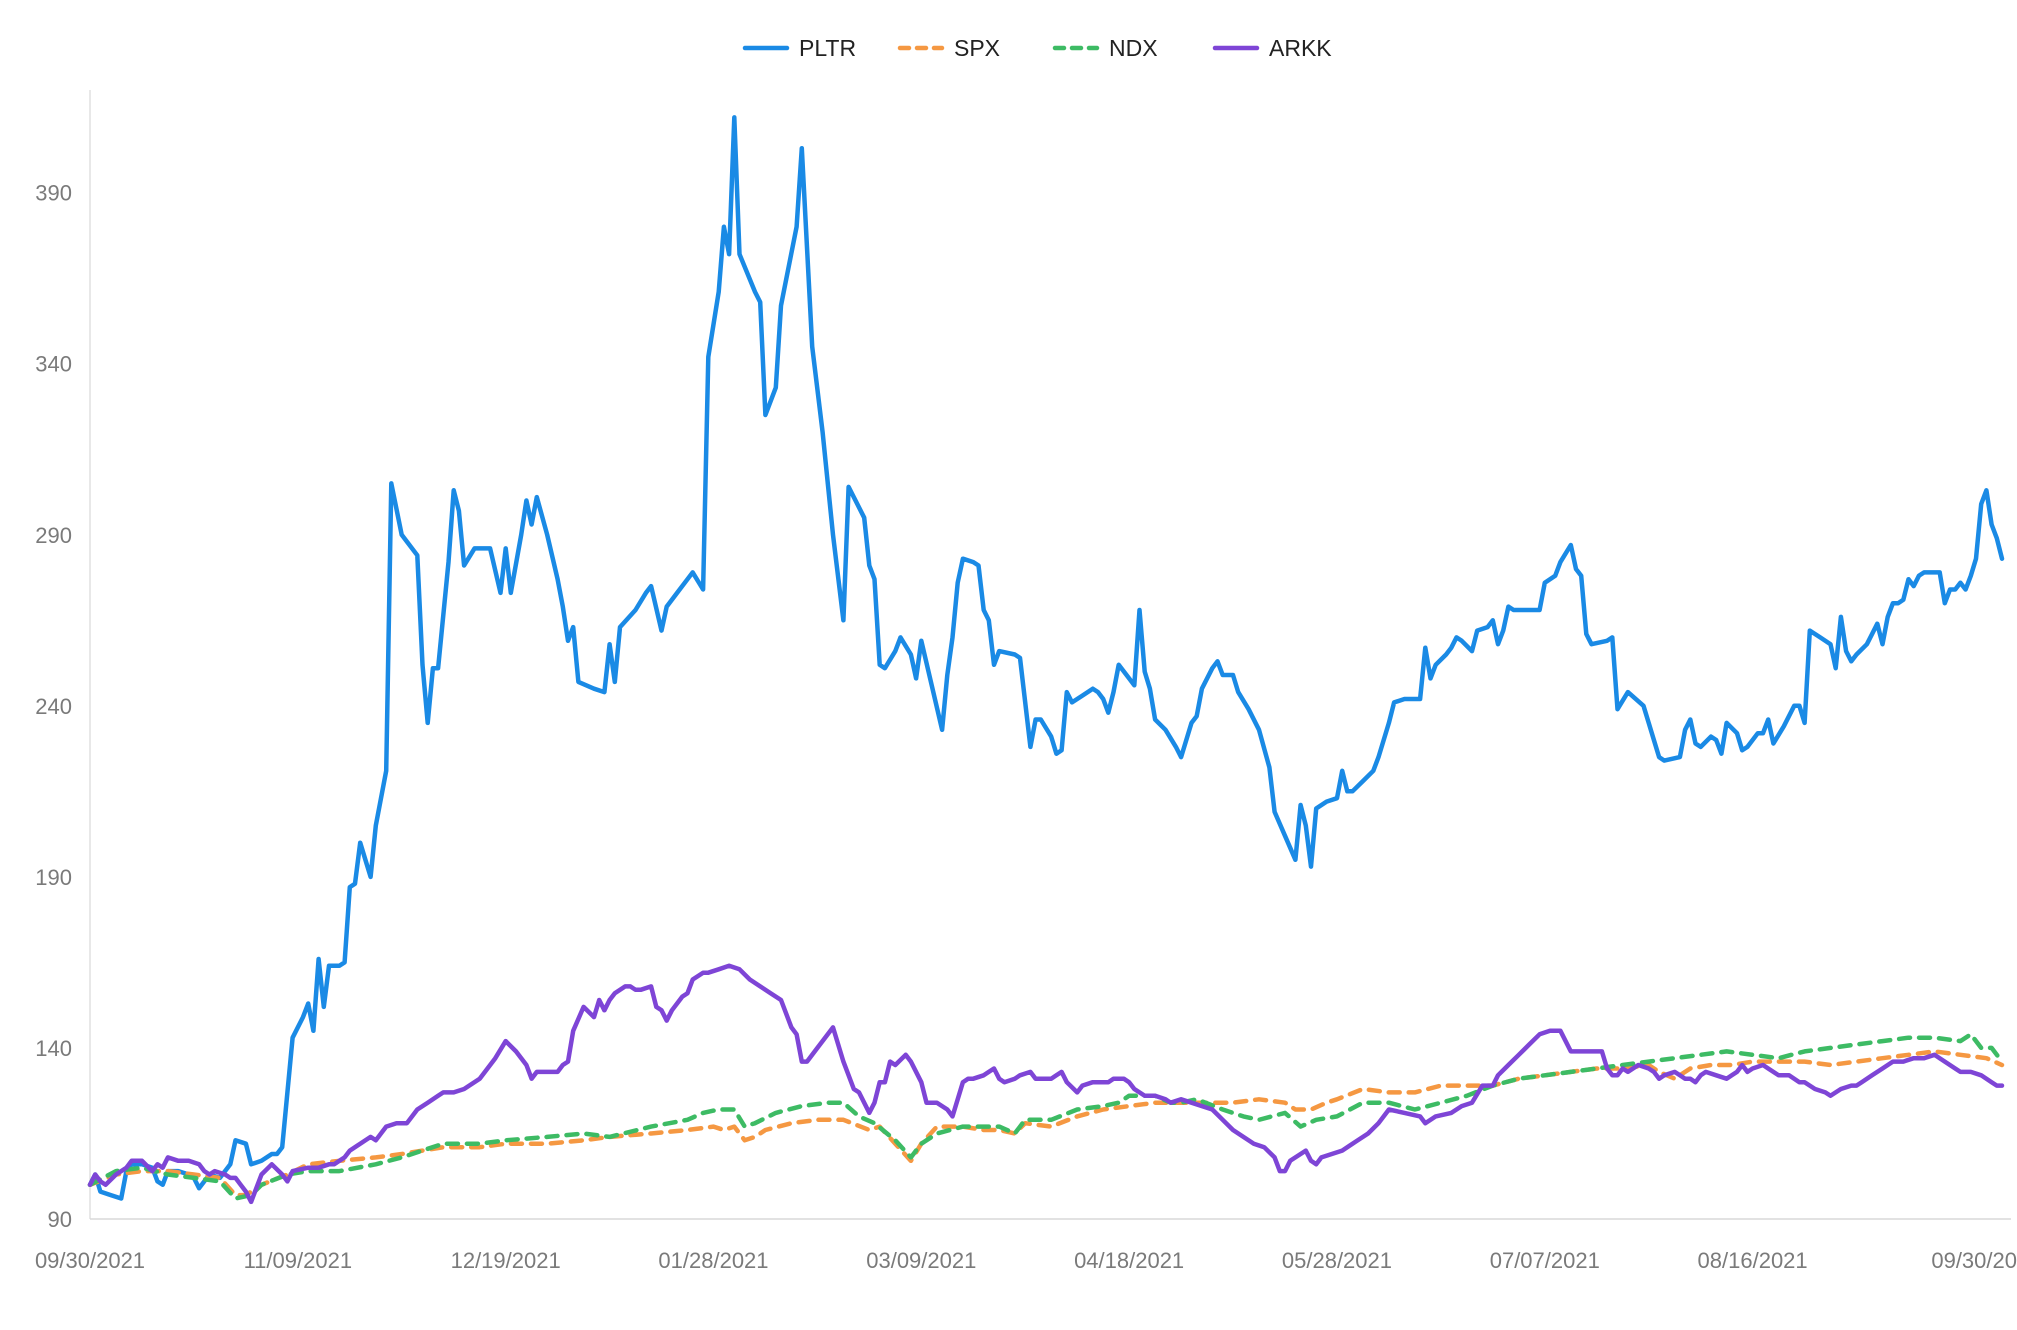  I want to click on legend: PLTR SPX NDX ARKK, so click(1037, 48).